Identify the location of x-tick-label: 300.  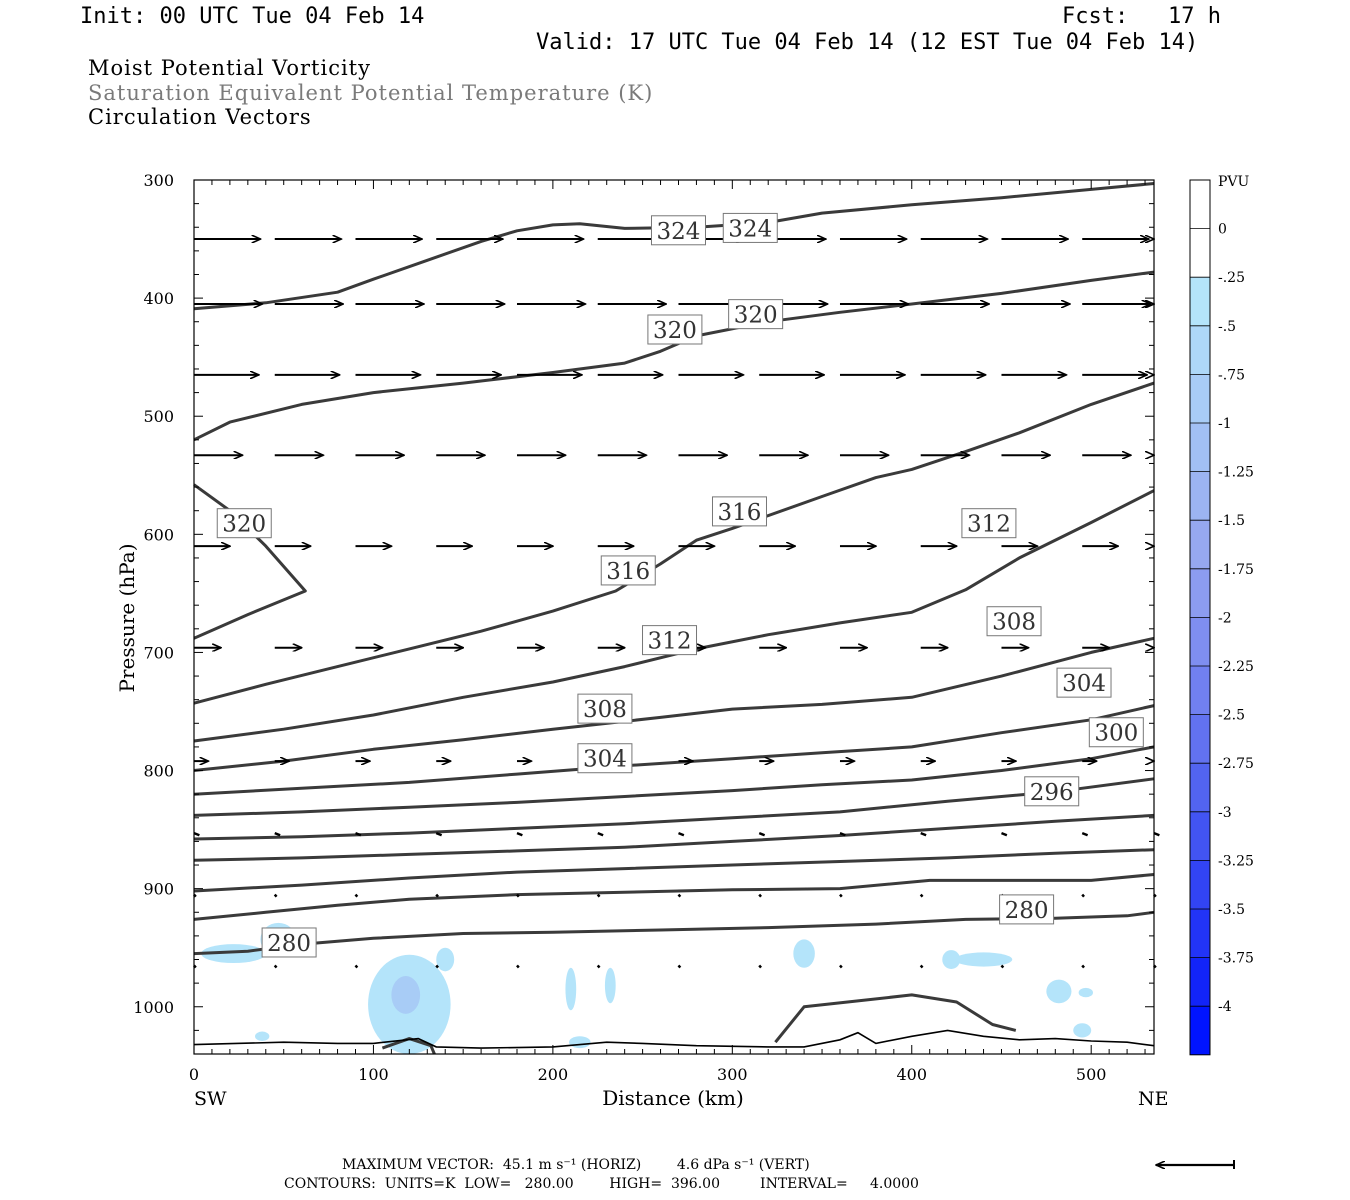
(732, 1074).